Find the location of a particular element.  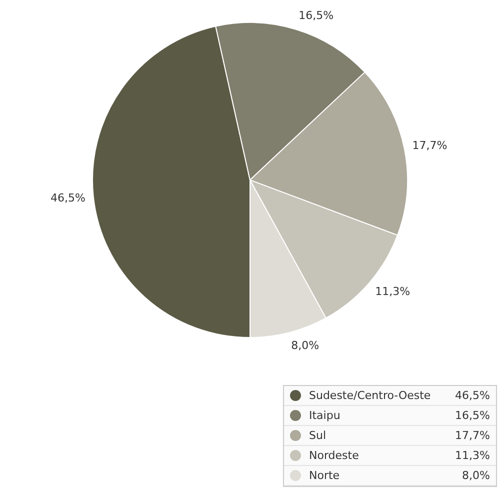

data-label: 17,7% is located at coordinates (430, 145).